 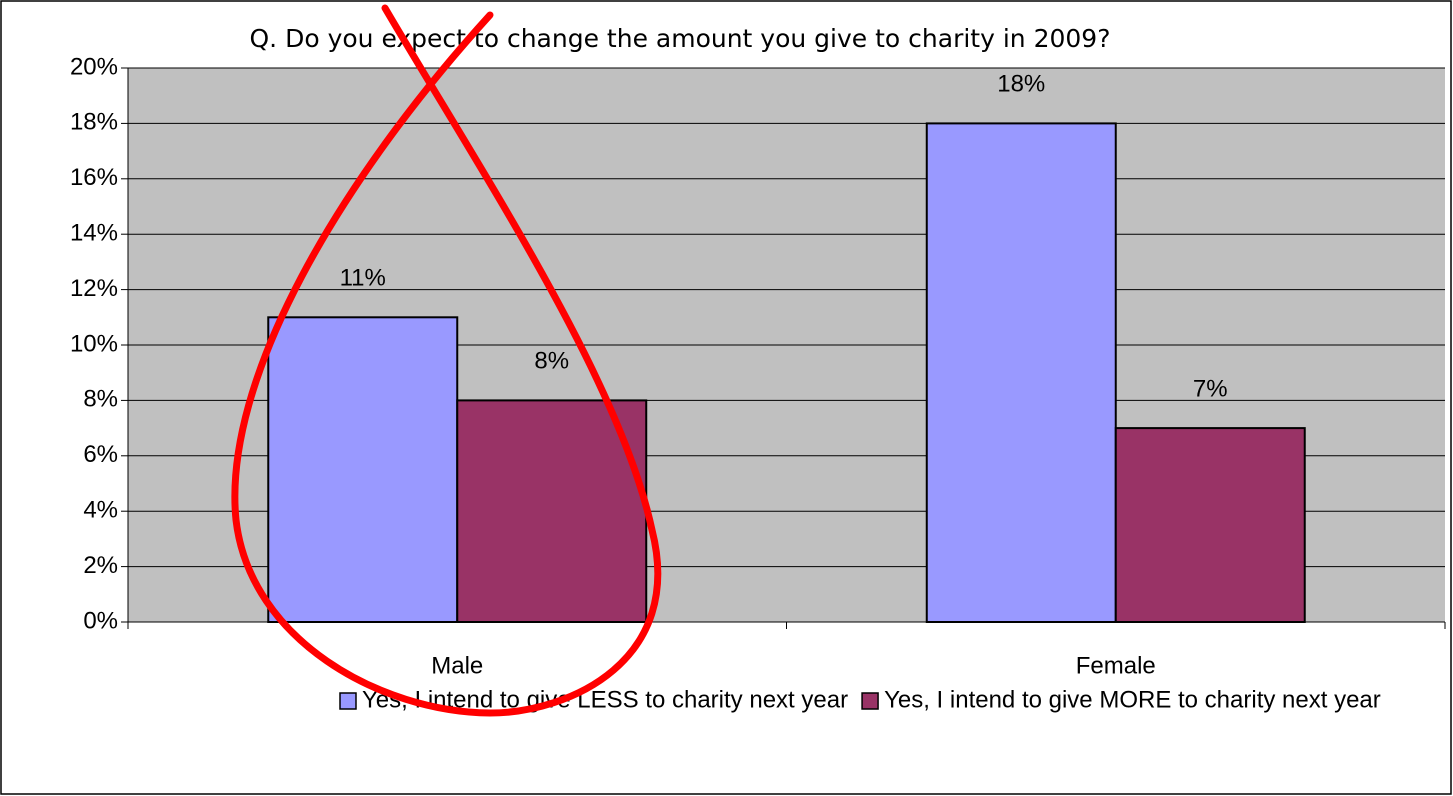 What do you see at coordinates (100, 620) in the screenshot?
I see `y-tick-label: 0%` at bounding box center [100, 620].